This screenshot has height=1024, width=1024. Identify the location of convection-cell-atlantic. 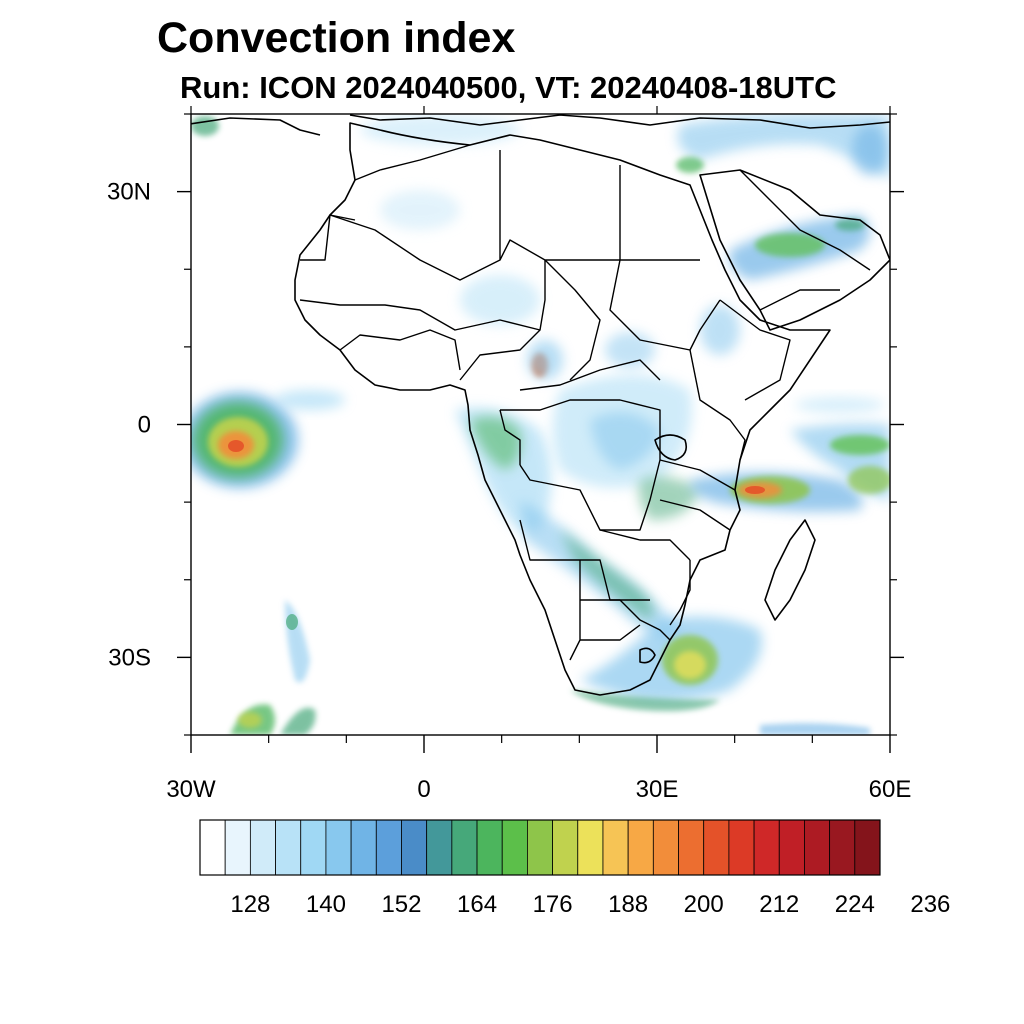
(268, 439).